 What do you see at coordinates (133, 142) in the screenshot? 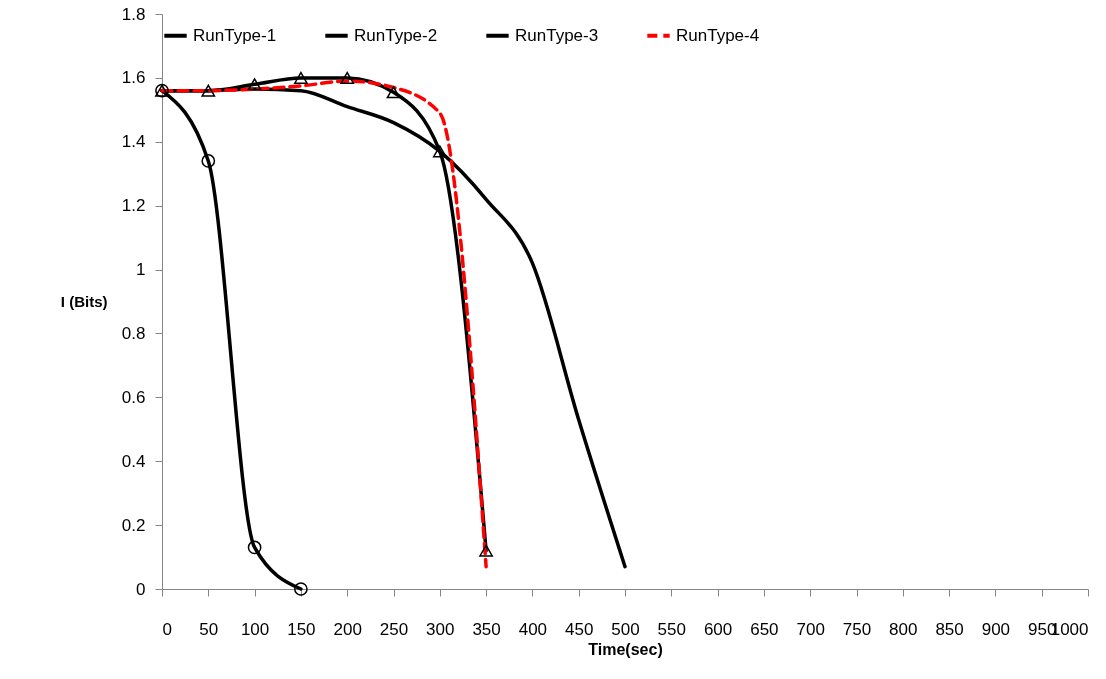
I see `y-tick-label: 1.4` at bounding box center [133, 142].